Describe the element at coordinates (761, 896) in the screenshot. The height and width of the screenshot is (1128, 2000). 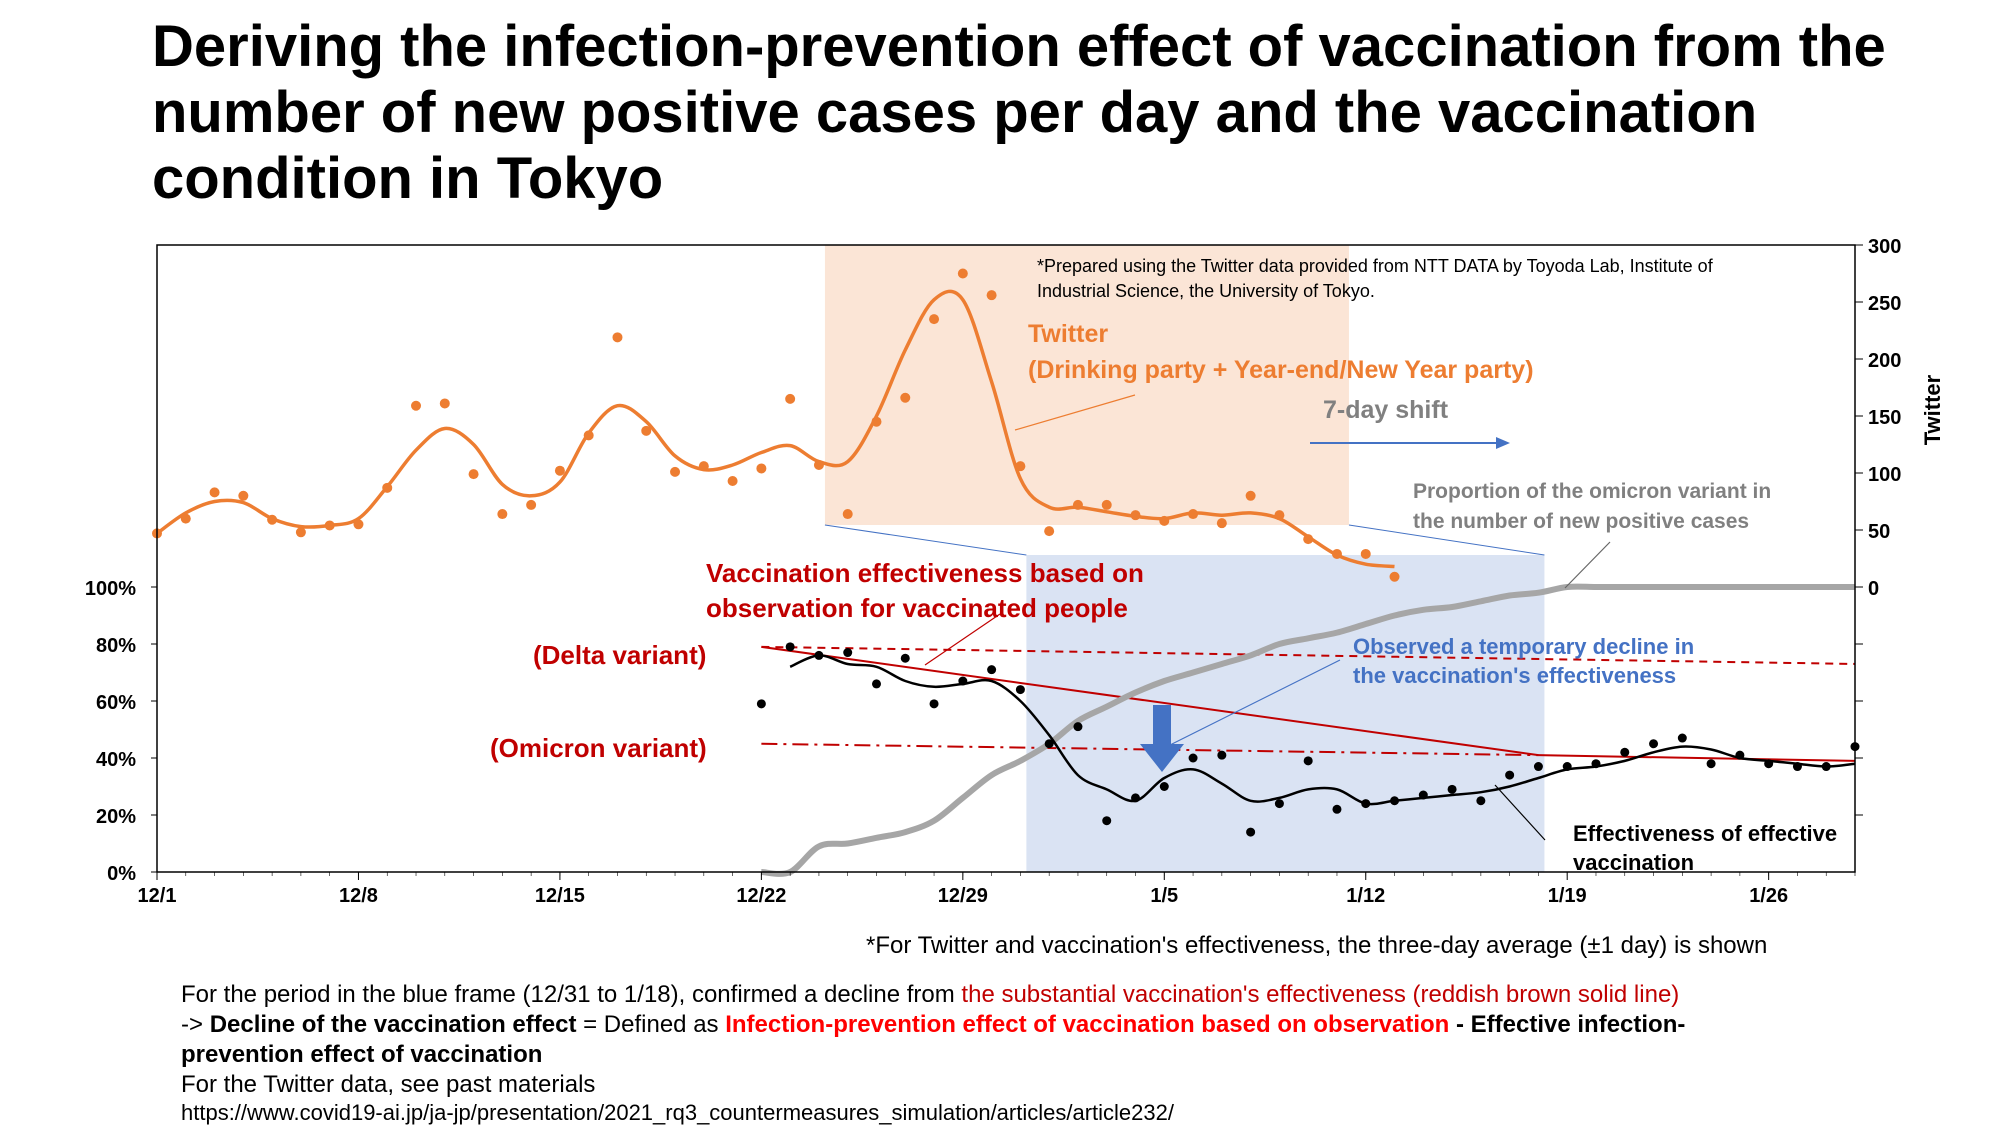
I see `x-tick-label: 12/22` at that location.